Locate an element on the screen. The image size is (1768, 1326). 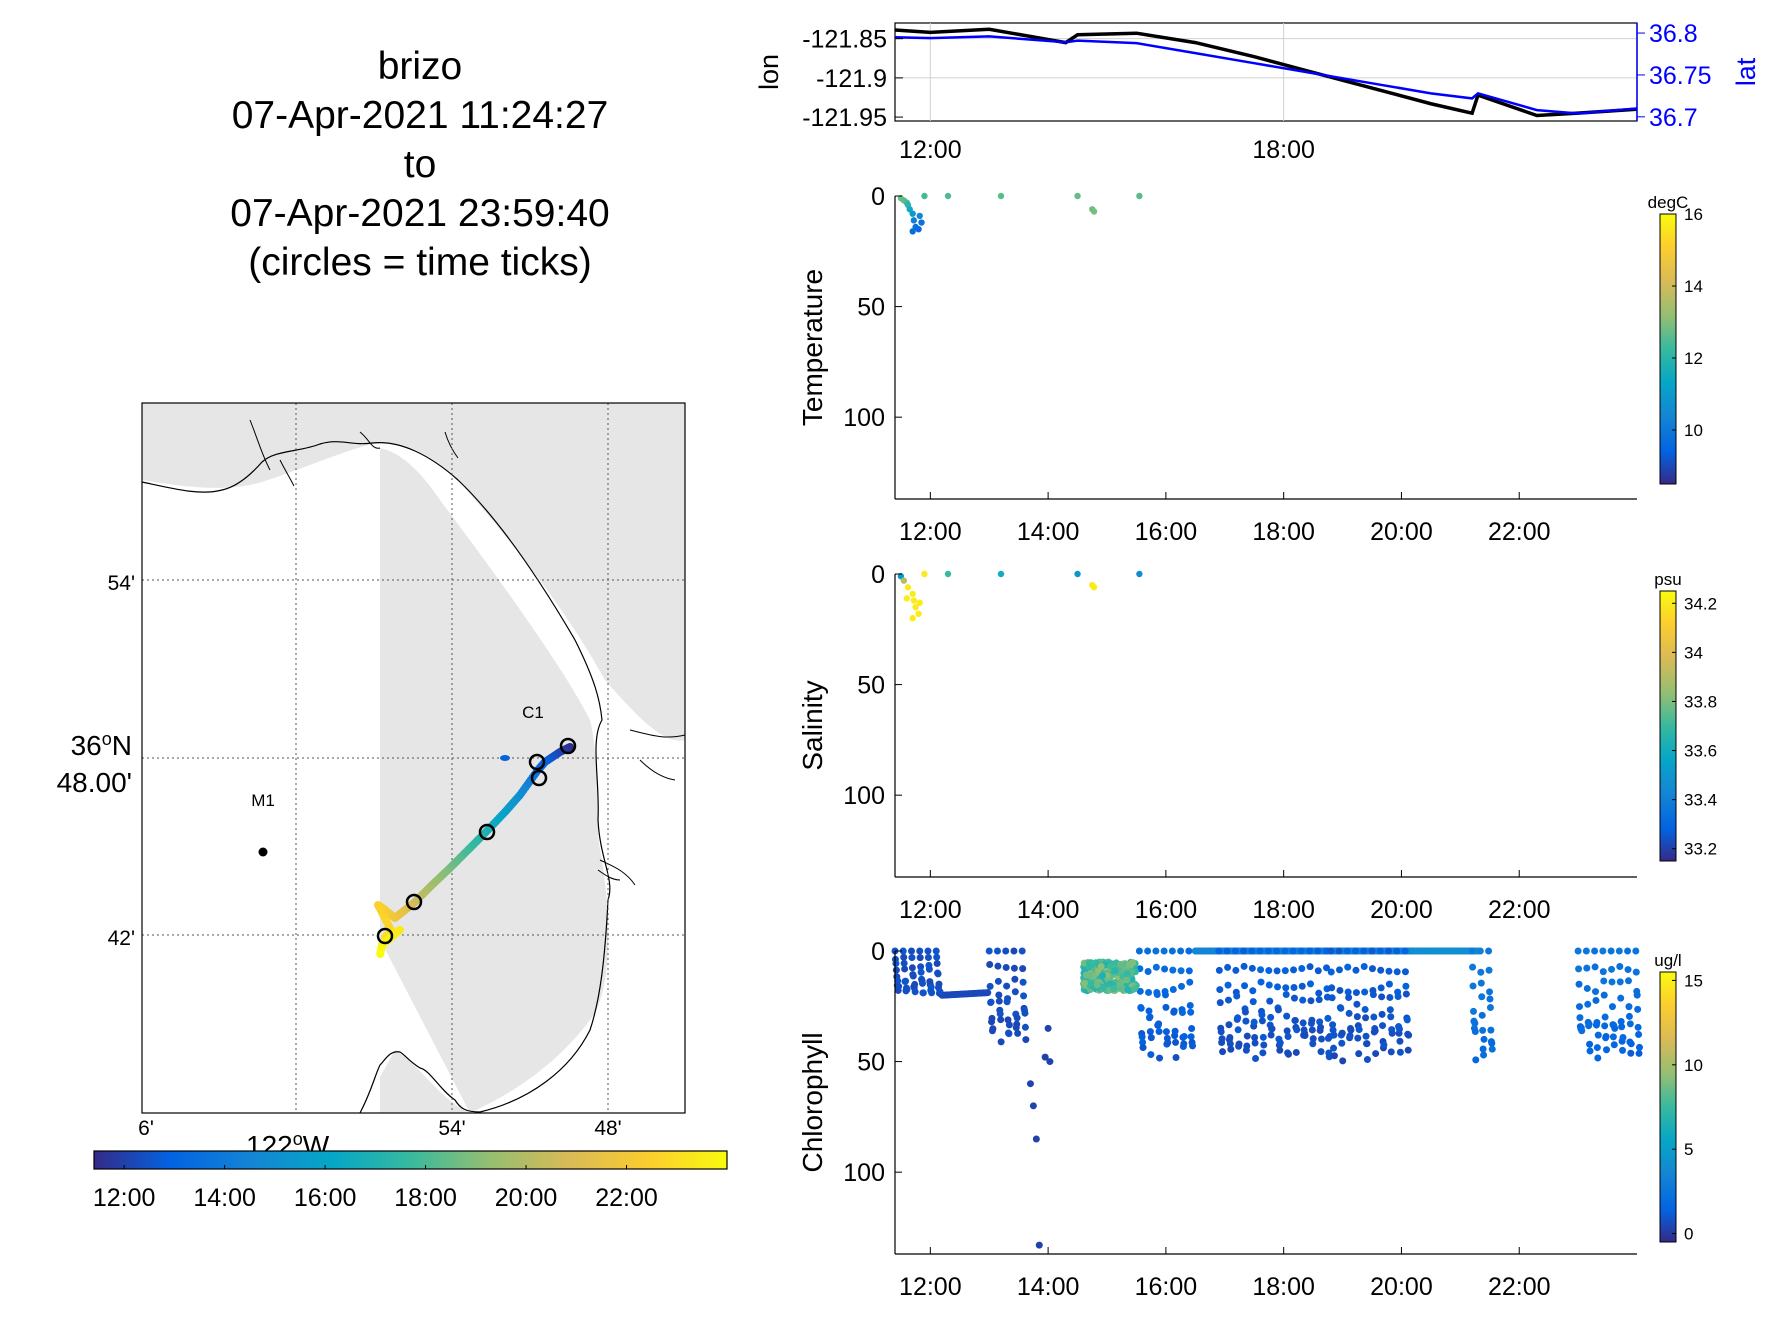
colorbar is located at coordinates (1668, 726).